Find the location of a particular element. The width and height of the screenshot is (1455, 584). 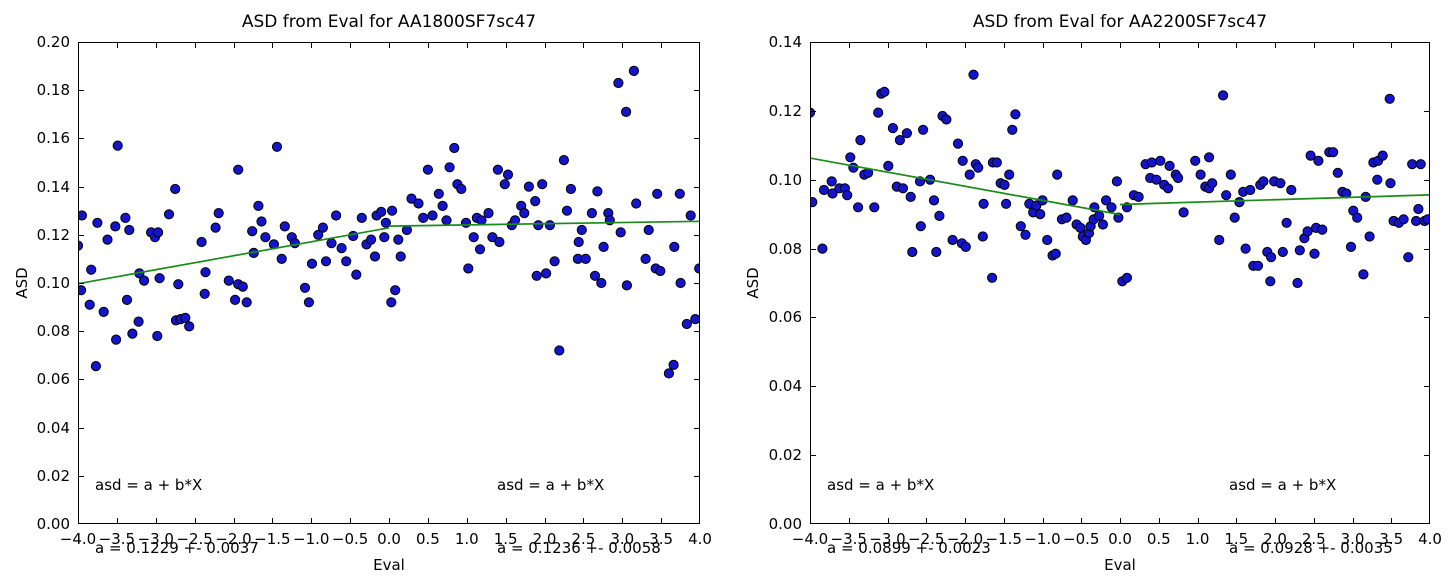

y-tick-label: 0.14 is located at coordinates (785, 42).